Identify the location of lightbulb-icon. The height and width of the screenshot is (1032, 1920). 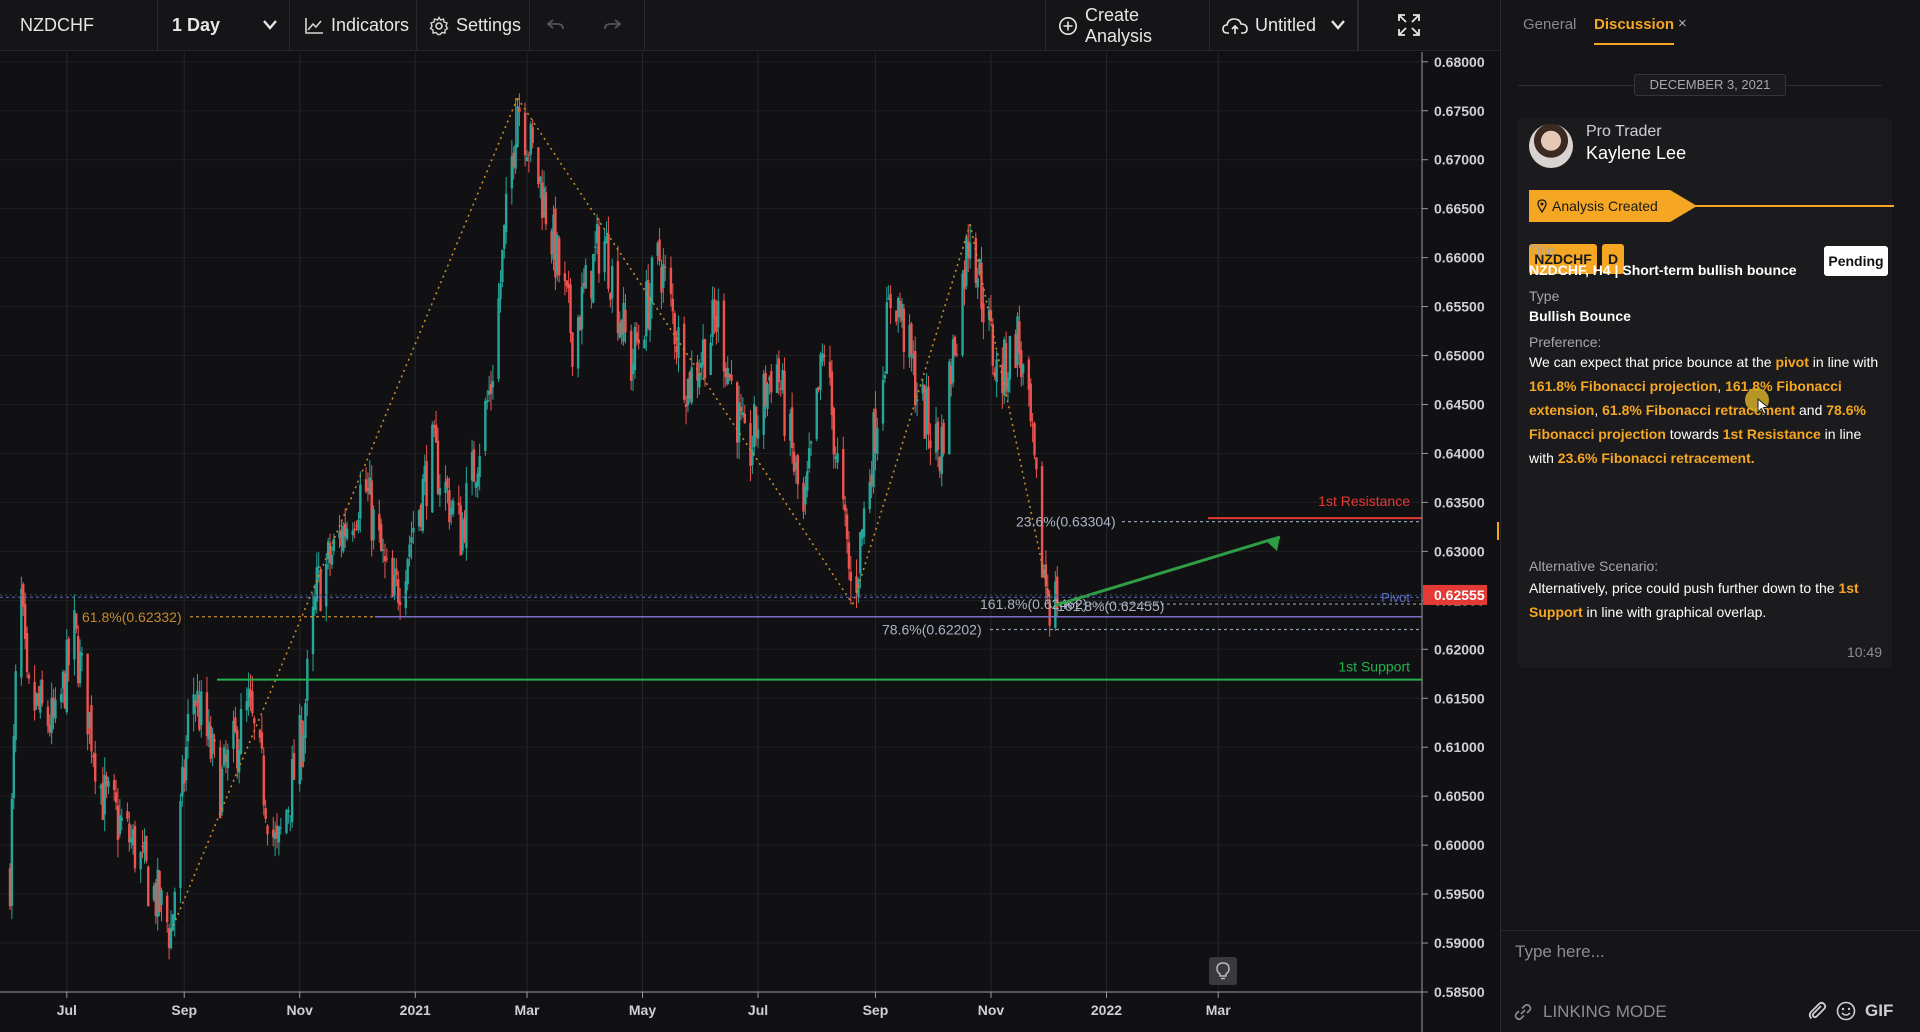
(1223, 971).